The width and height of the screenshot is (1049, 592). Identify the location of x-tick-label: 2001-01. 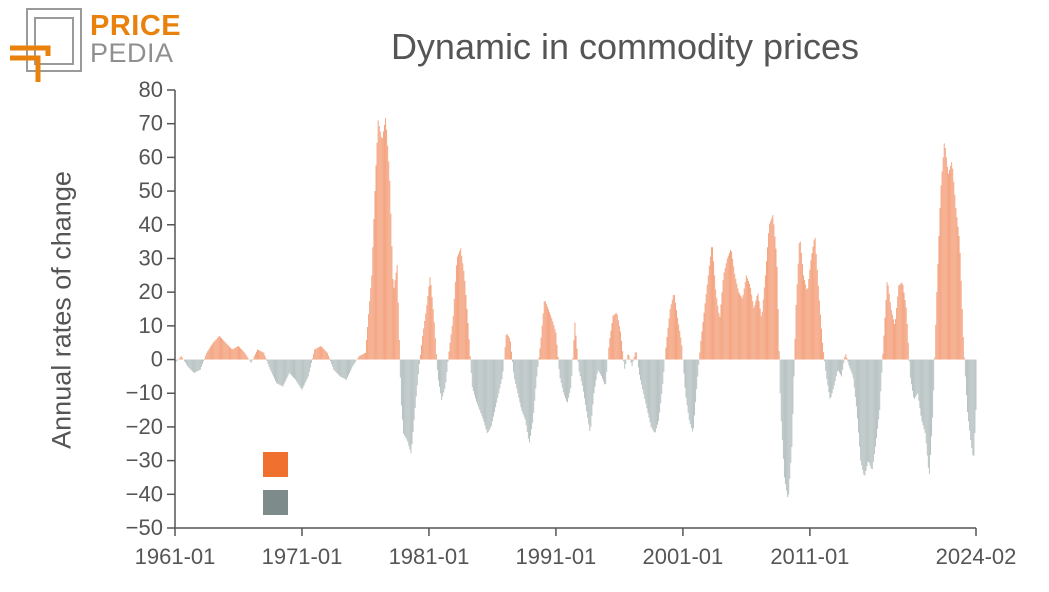
(683, 556).